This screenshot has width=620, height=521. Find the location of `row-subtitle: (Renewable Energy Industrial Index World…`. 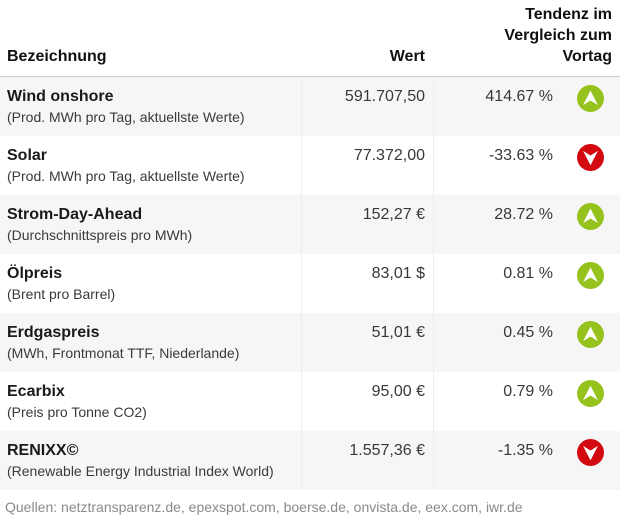

row-subtitle: (Renewable Energy Industrial Index World… is located at coordinates (140, 471).